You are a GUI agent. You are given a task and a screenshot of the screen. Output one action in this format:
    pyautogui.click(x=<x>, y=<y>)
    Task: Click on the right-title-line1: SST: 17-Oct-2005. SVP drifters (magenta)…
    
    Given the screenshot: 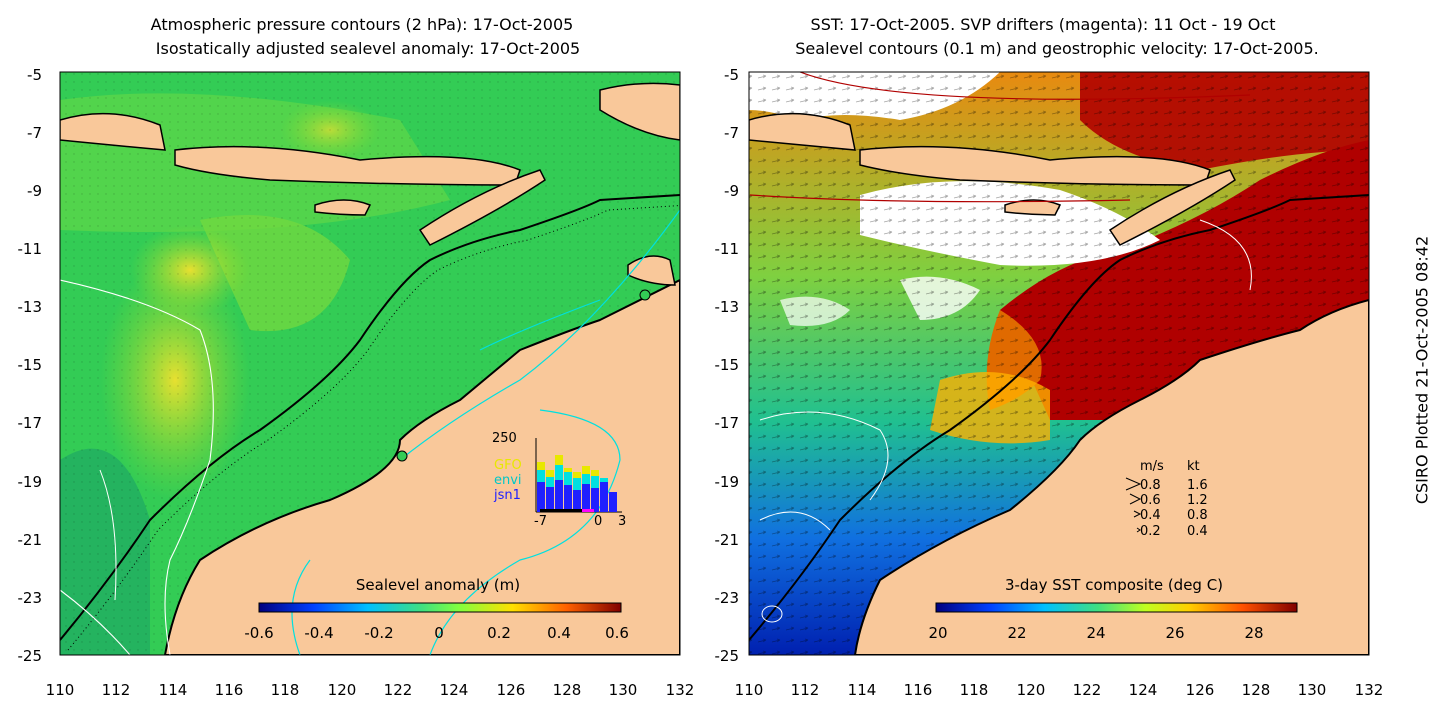 What is the action you would take?
    pyautogui.click(x=1043, y=24)
    